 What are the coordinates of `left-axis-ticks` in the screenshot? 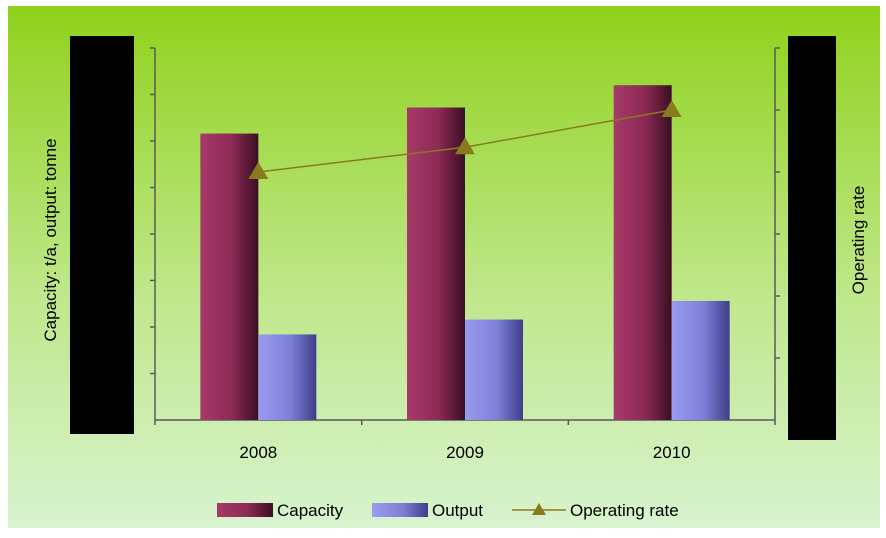 It's located at (152, 211).